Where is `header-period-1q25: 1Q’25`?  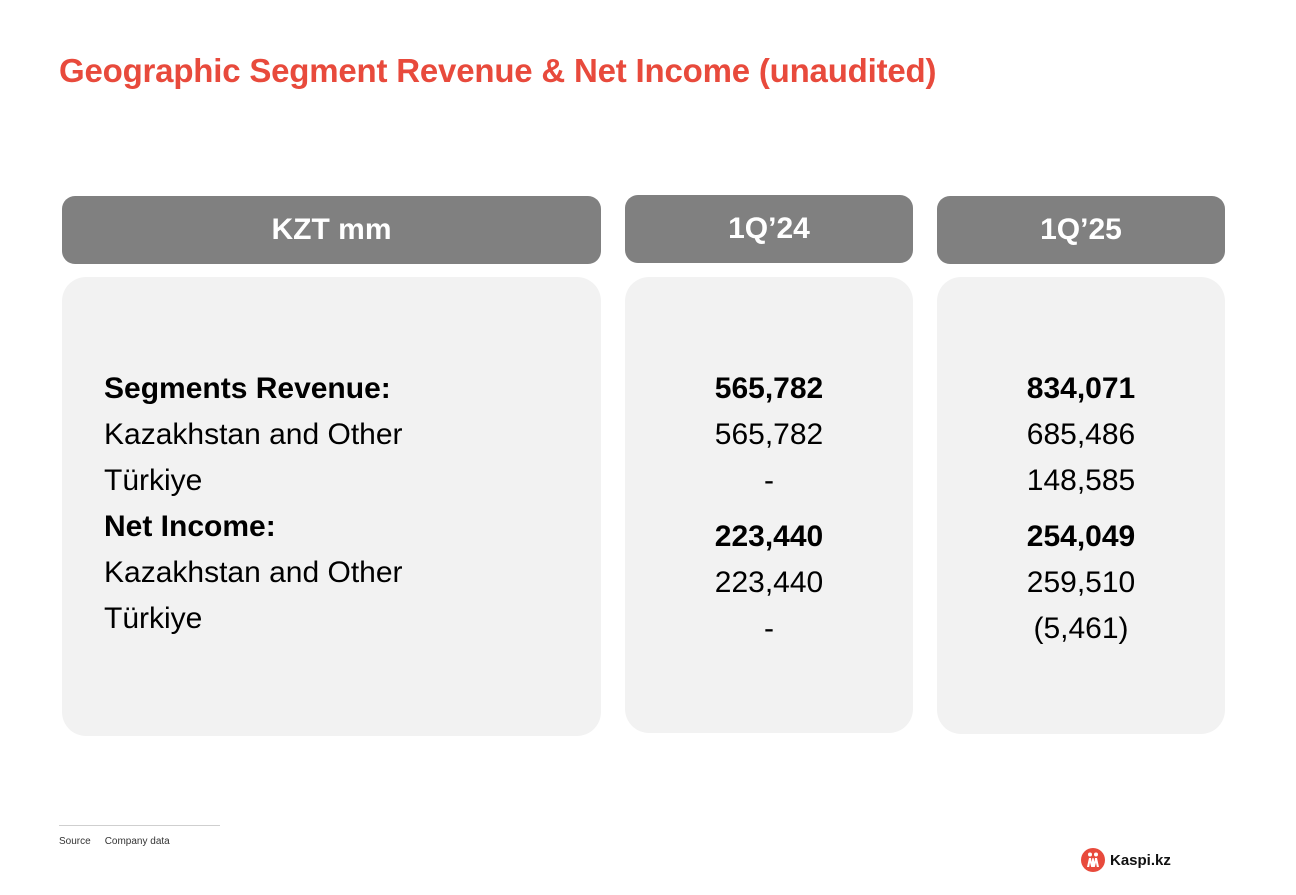 header-period-1q25: 1Q’25 is located at coordinates (1081, 230).